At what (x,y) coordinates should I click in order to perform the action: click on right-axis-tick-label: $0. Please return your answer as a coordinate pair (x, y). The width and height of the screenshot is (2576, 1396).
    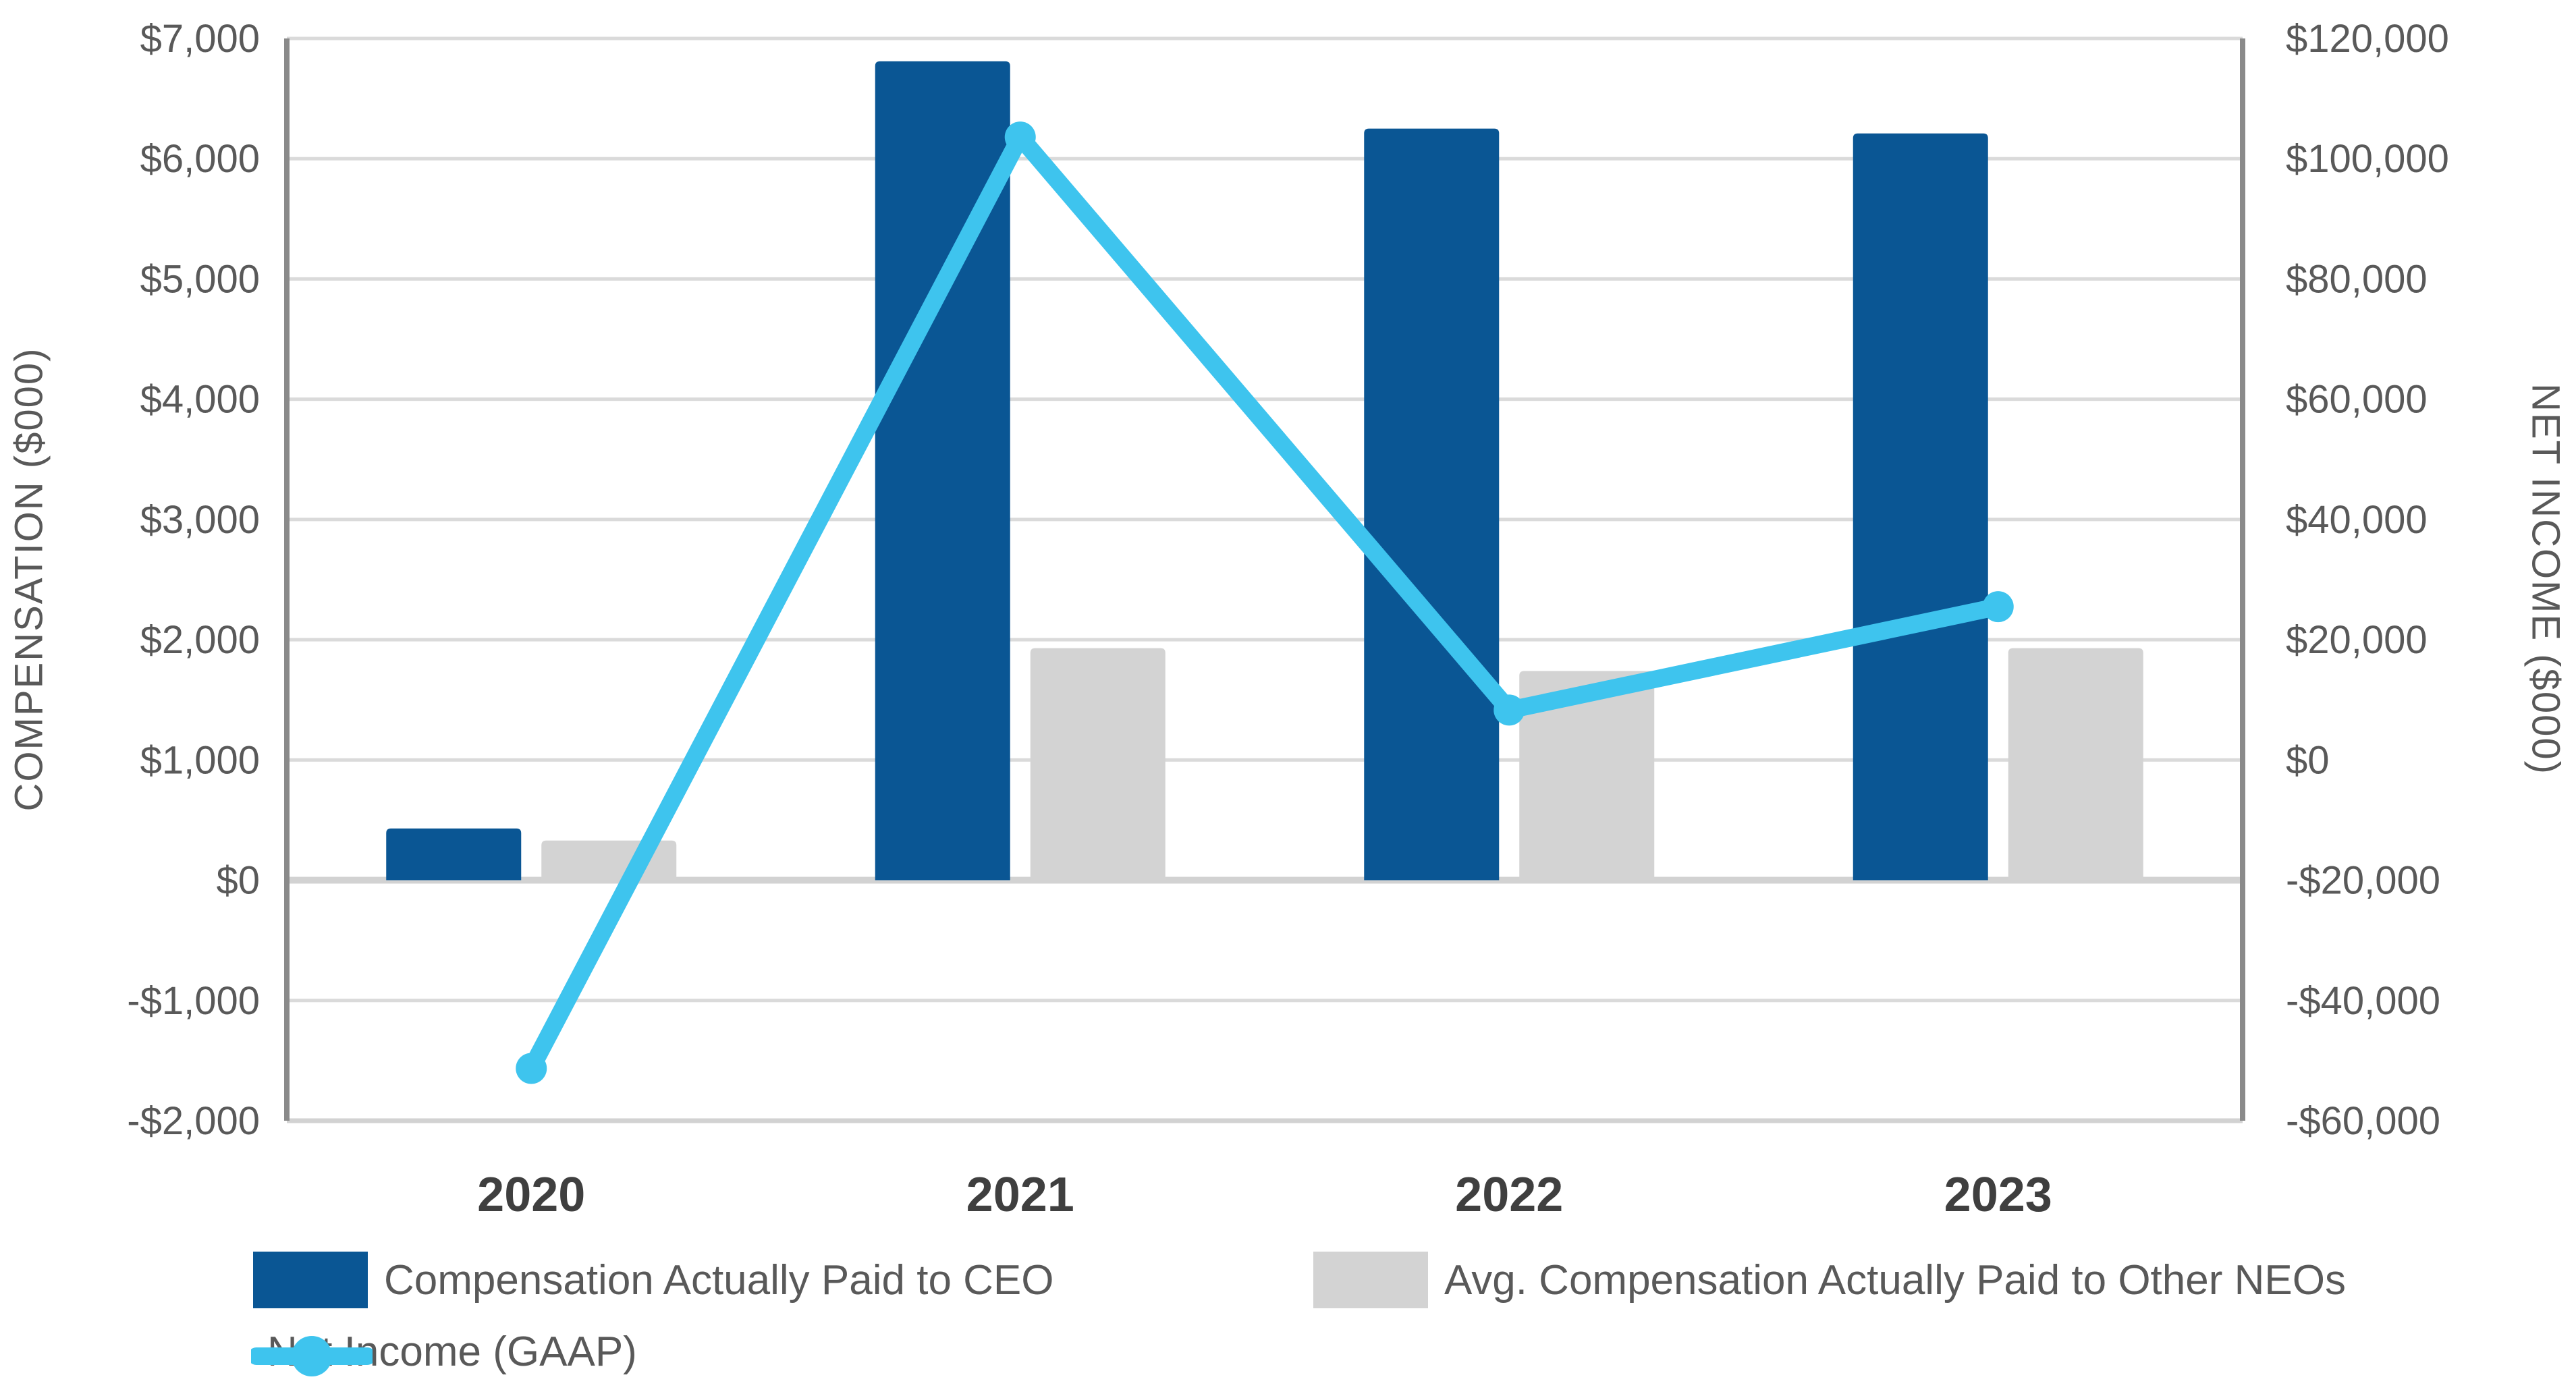
    Looking at the image, I should click on (2308, 760).